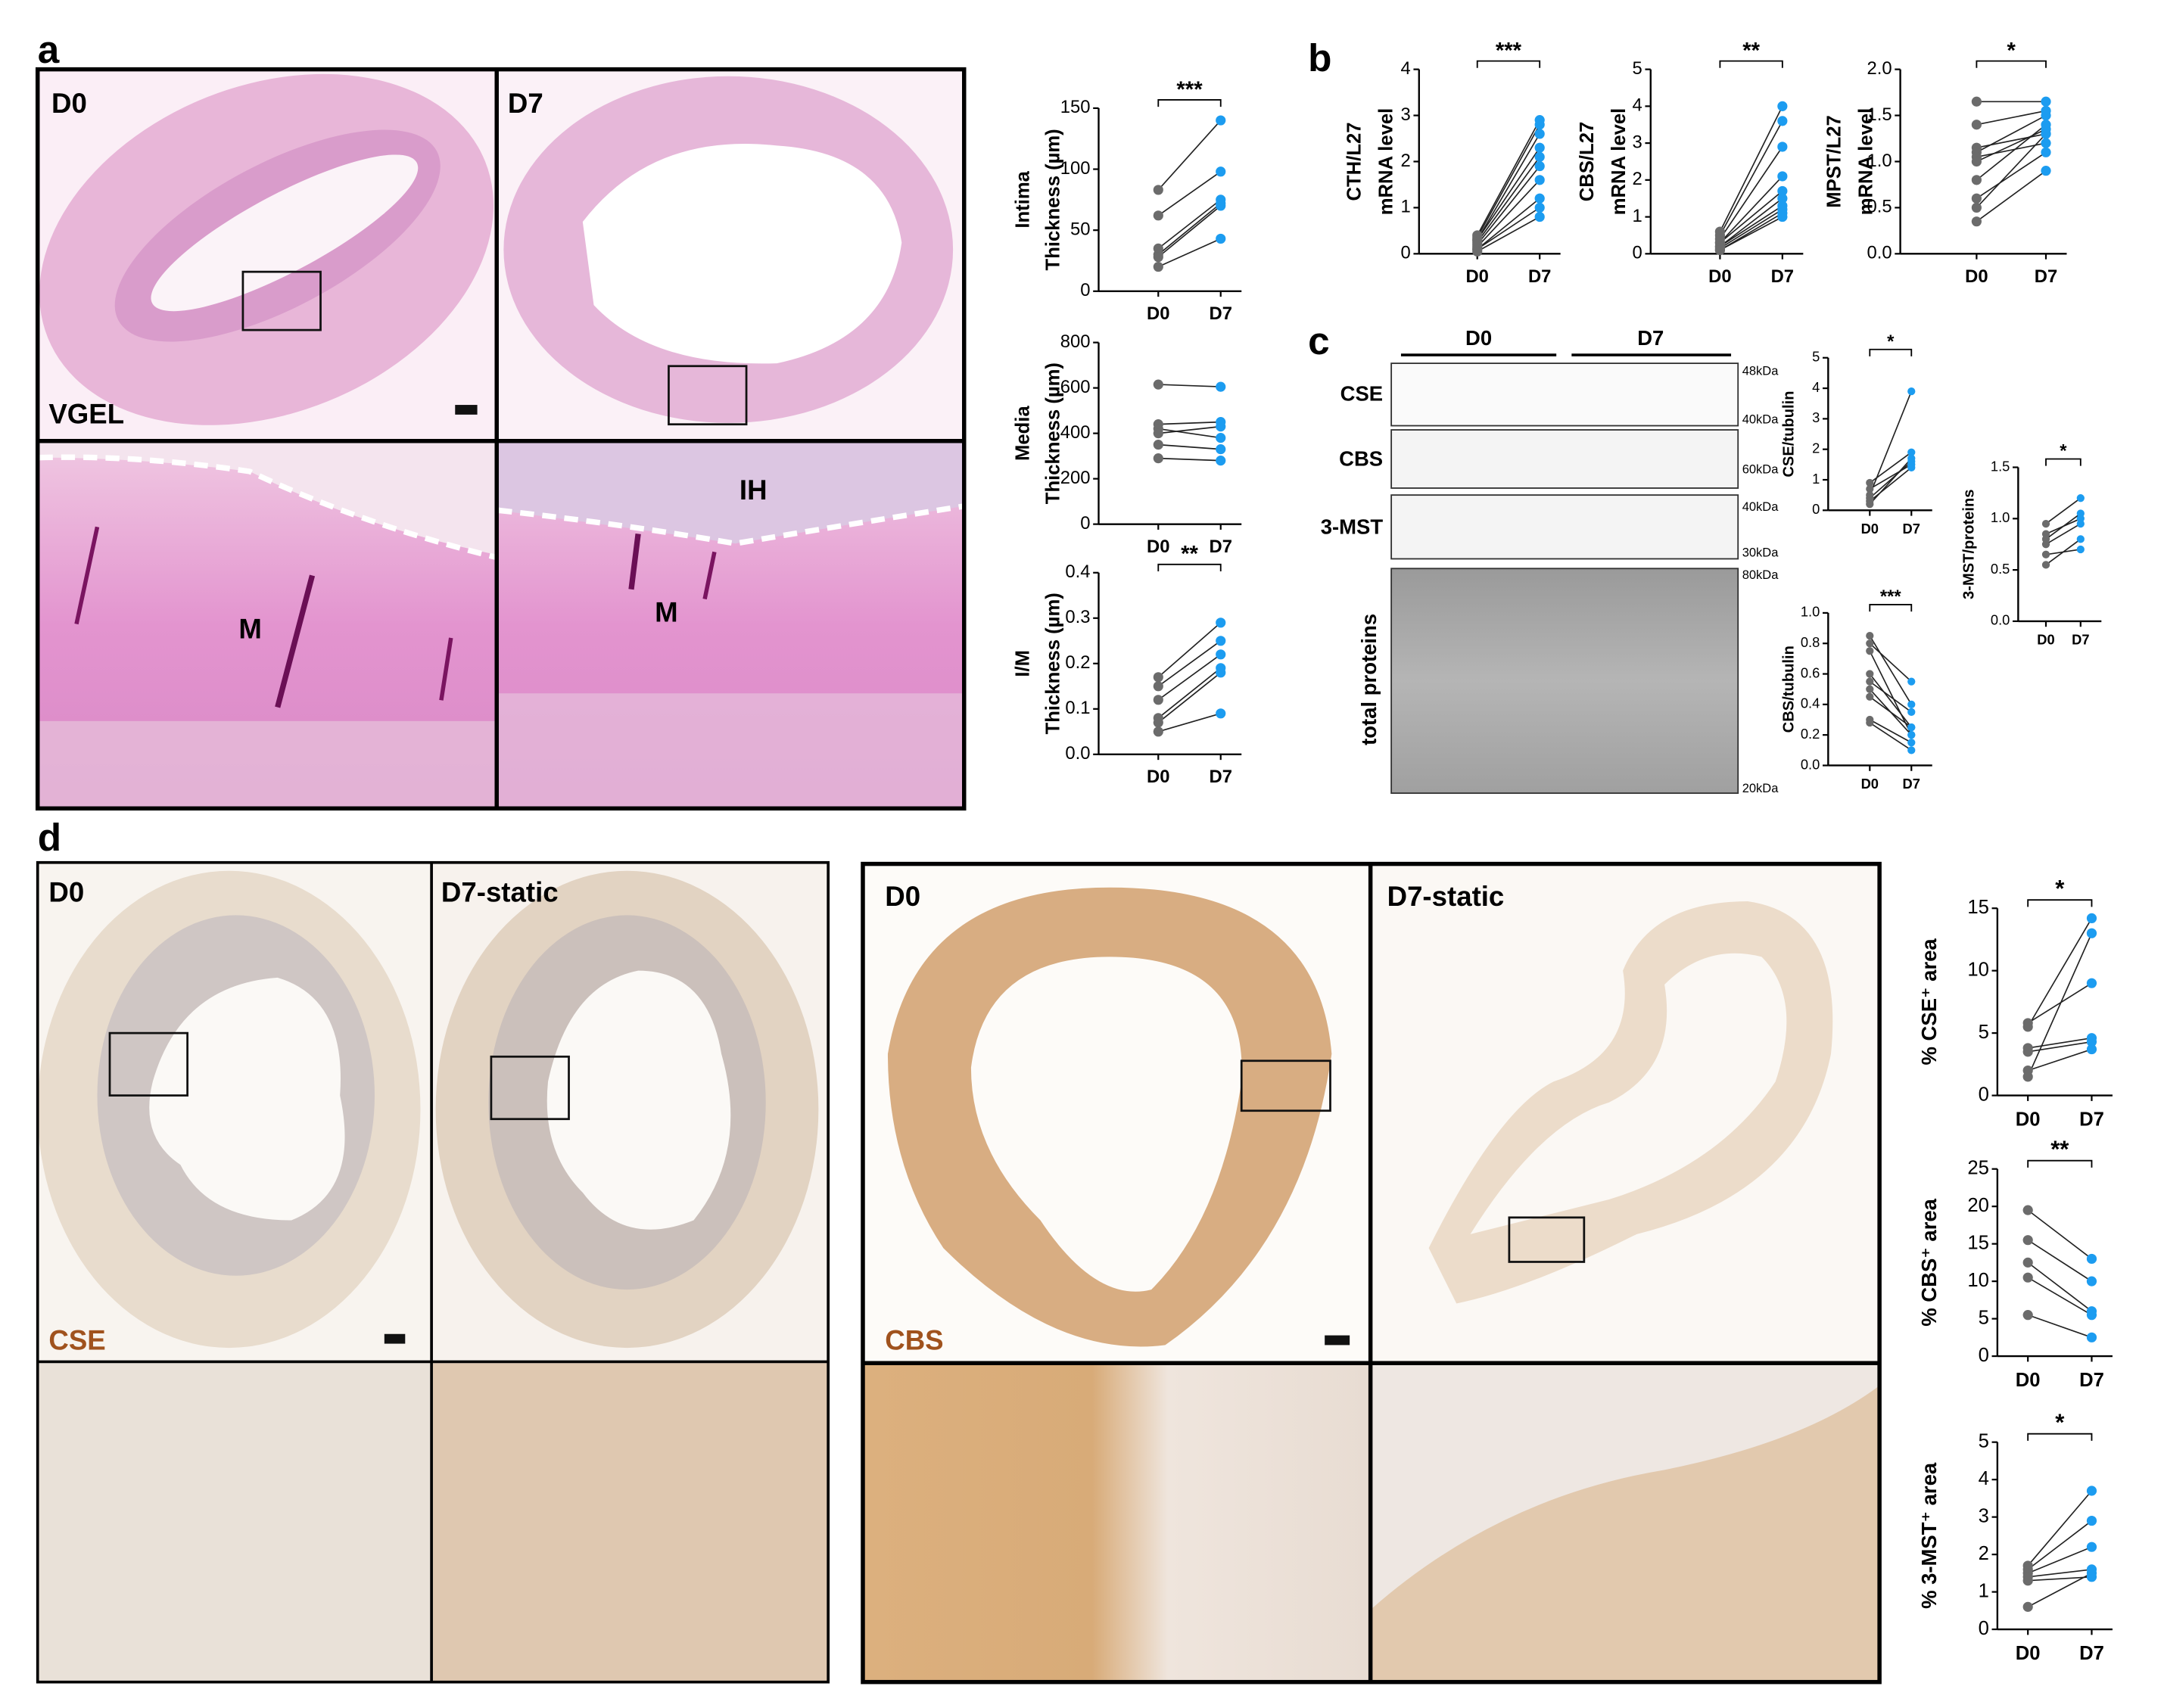  I want to click on y-axis-label: Intima, so click(1022, 199).